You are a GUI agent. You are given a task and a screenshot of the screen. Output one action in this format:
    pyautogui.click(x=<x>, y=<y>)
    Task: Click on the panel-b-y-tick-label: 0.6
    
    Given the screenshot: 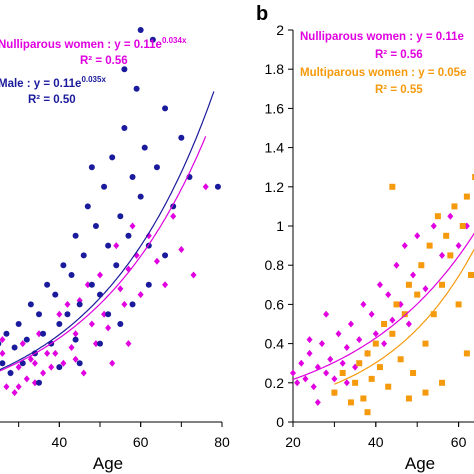 What is the action you would take?
    pyautogui.click(x=275, y=304)
    